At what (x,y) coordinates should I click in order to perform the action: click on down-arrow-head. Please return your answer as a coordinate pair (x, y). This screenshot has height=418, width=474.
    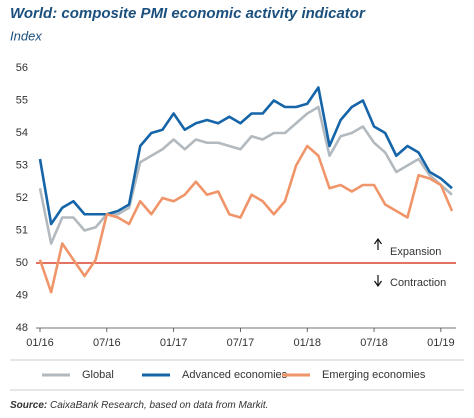
    Looking at the image, I should click on (378, 284).